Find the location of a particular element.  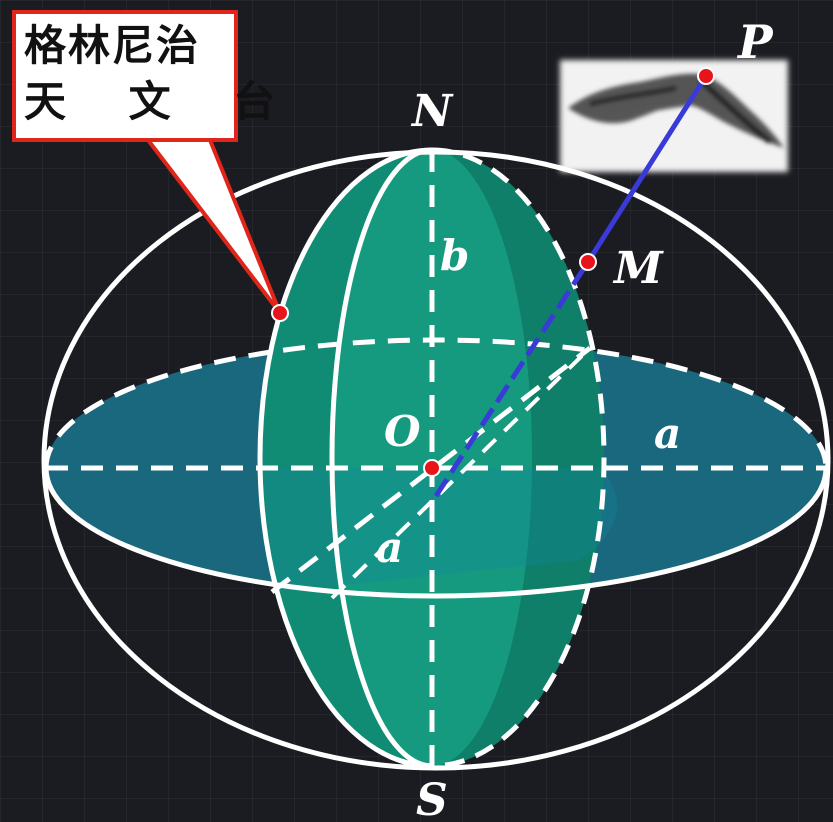

callout-line-2: 天 文 台 is located at coordinates (162, 101).